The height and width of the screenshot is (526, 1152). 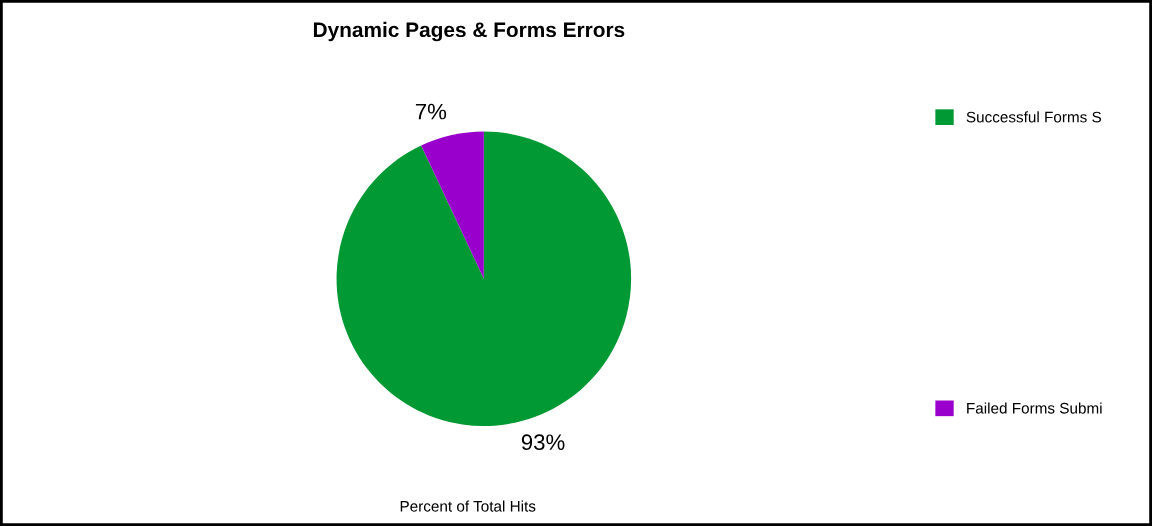 I want to click on data-label: 7%, so click(x=431, y=111).